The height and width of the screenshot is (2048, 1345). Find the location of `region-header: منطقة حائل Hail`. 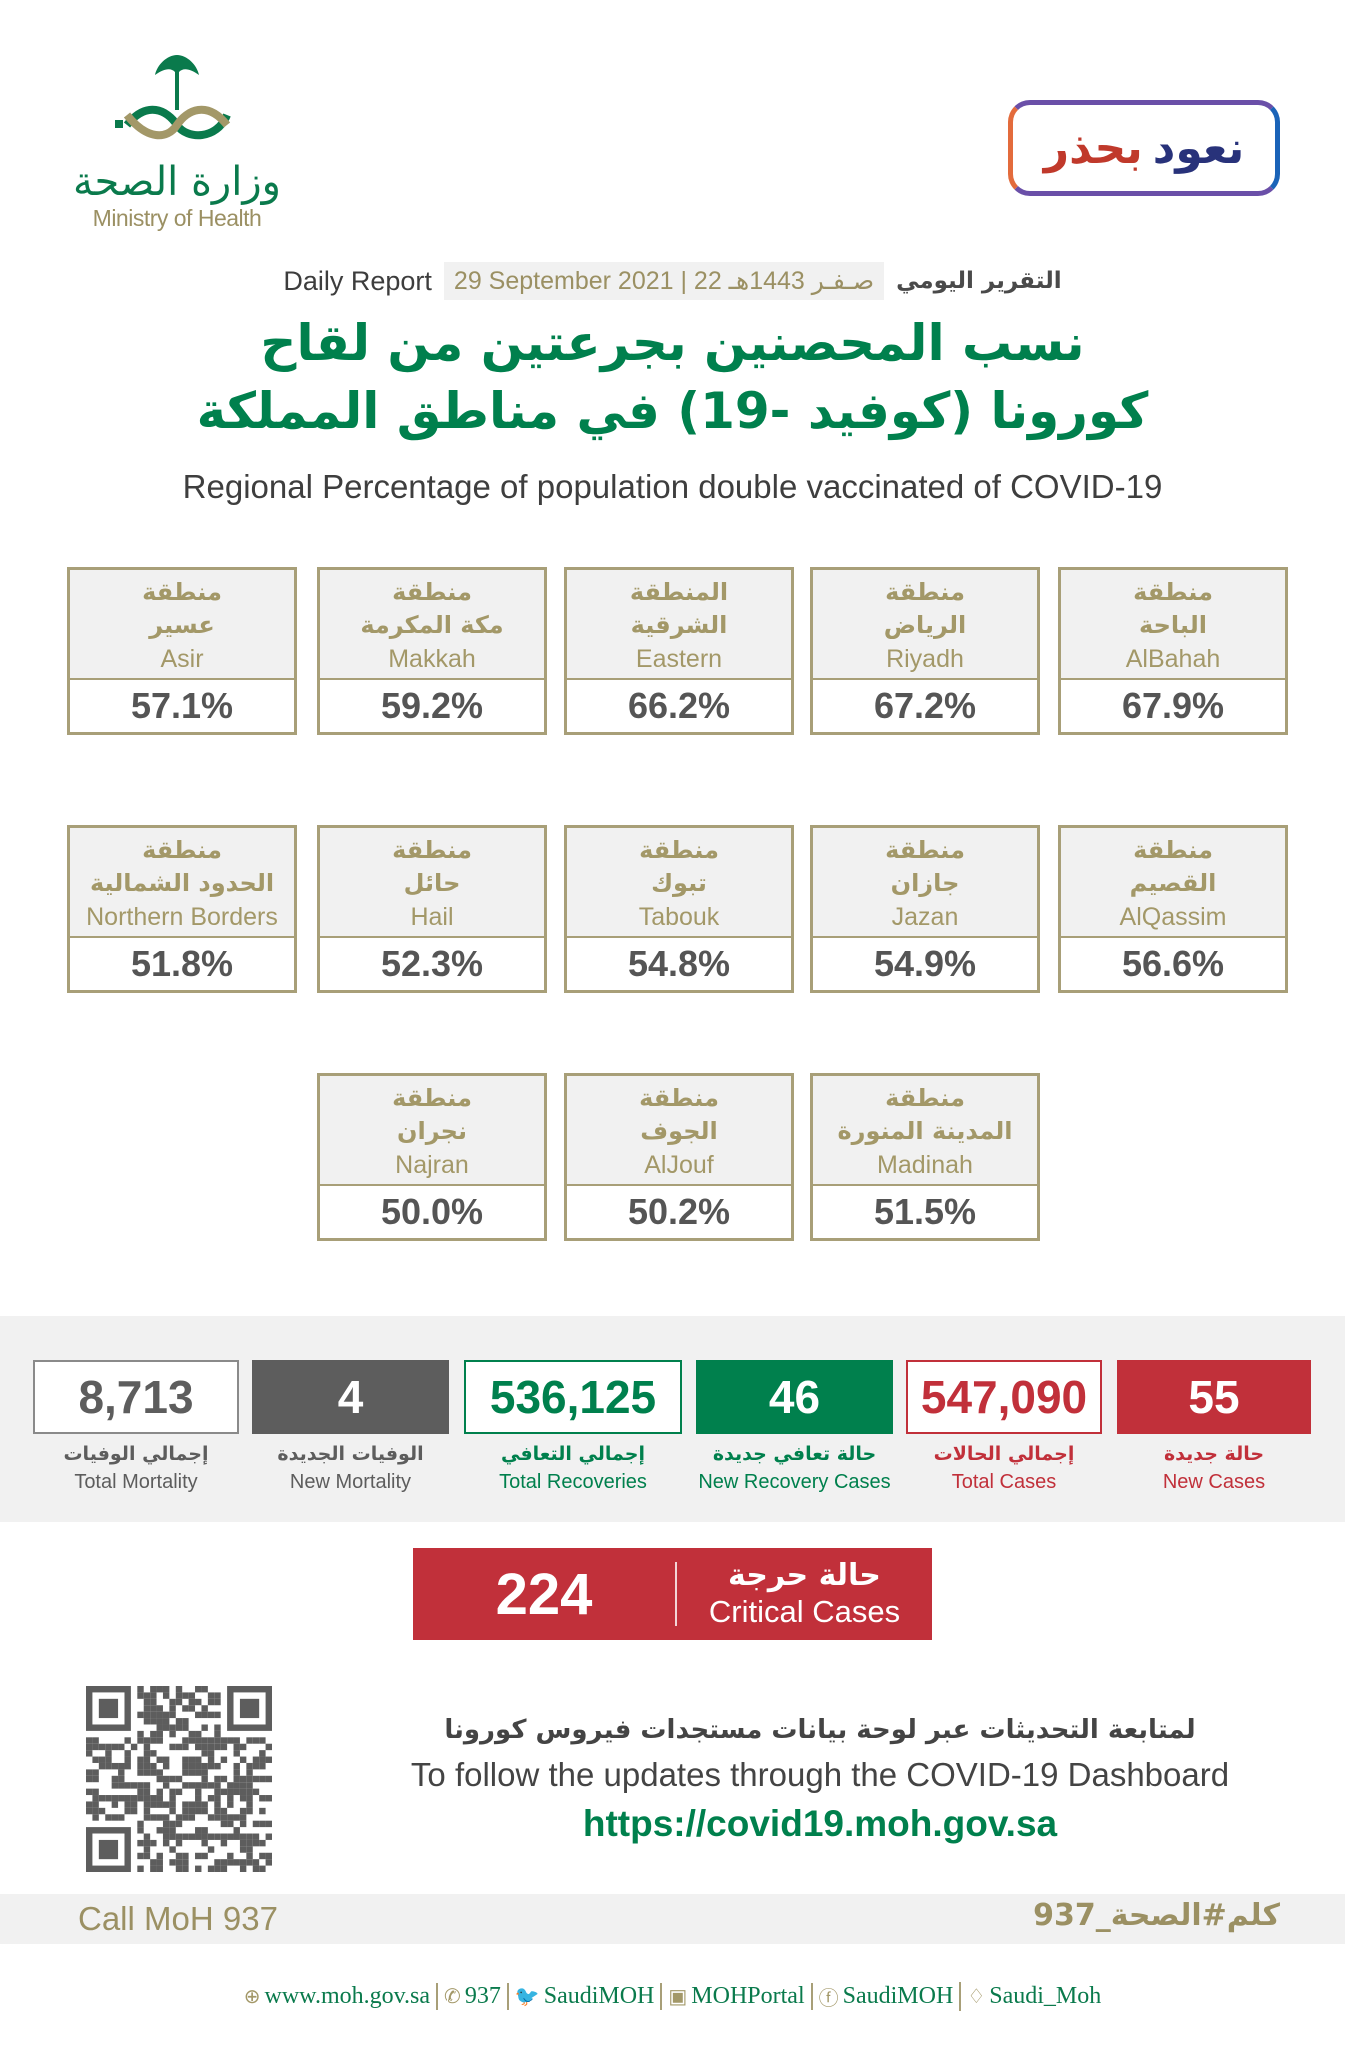

region-header: منطقة حائل Hail is located at coordinates (432, 883).